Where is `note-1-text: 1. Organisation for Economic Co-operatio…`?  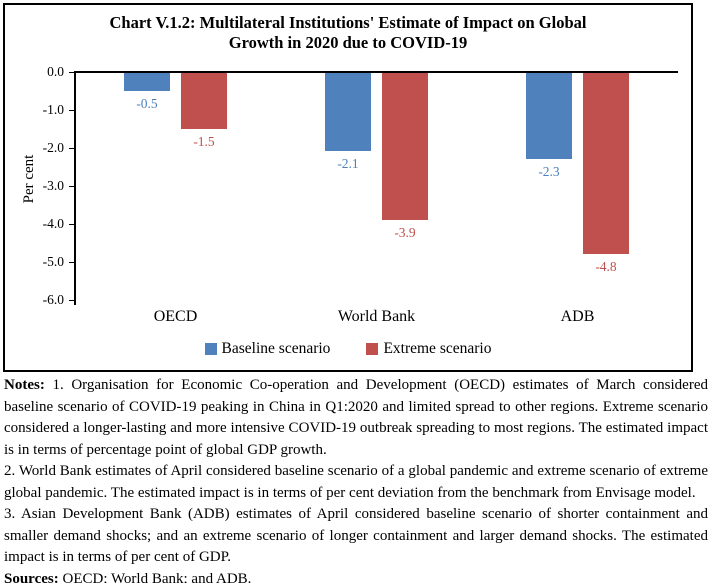 note-1-text: 1. Organisation for Economic Co-operatio… is located at coordinates (356, 417).